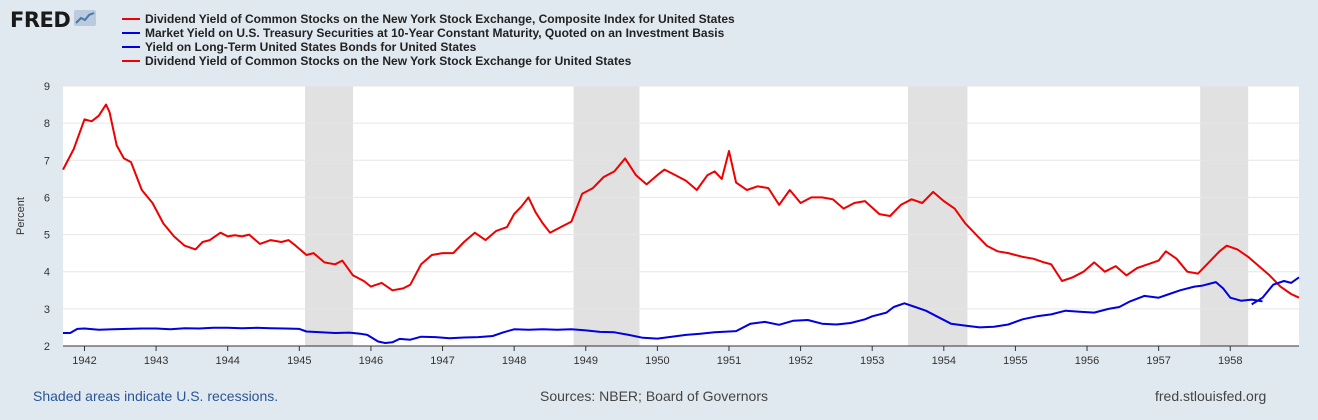 This screenshot has height=420, width=1318. What do you see at coordinates (47, 217) in the screenshot?
I see `y-axis: 2 3 4 5 6 7 8 9` at bounding box center [47, 217].